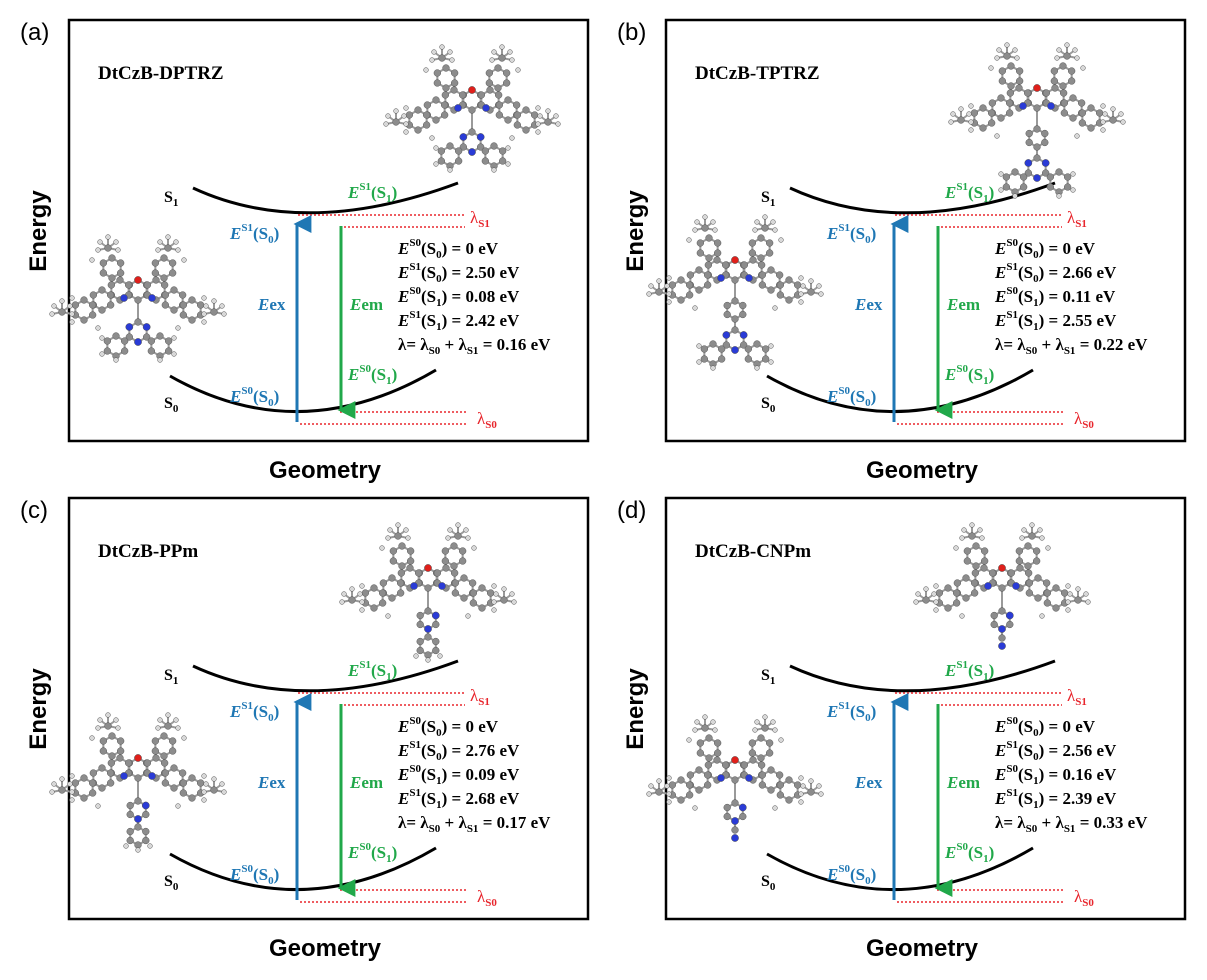  What do you see at coordinates (1071, 346) in the screenshot?
I see `lambda-value: λ= λS0 + λS1 = 0.22 eV` at bounding box center [1071, 346].